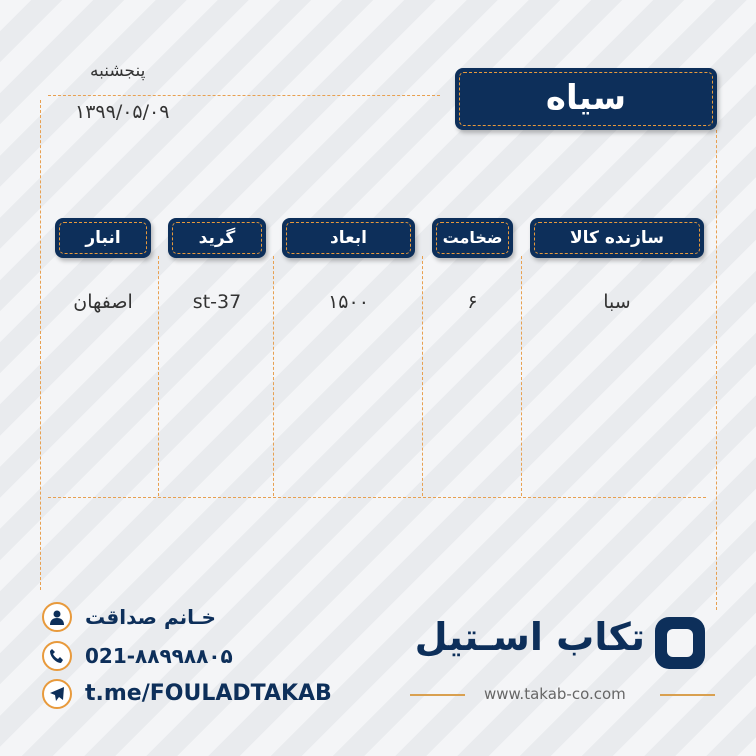 Image resolution: width=756 pixels, height=756 pixels. I want to click on value-grade: st-37, so click(217, 302).